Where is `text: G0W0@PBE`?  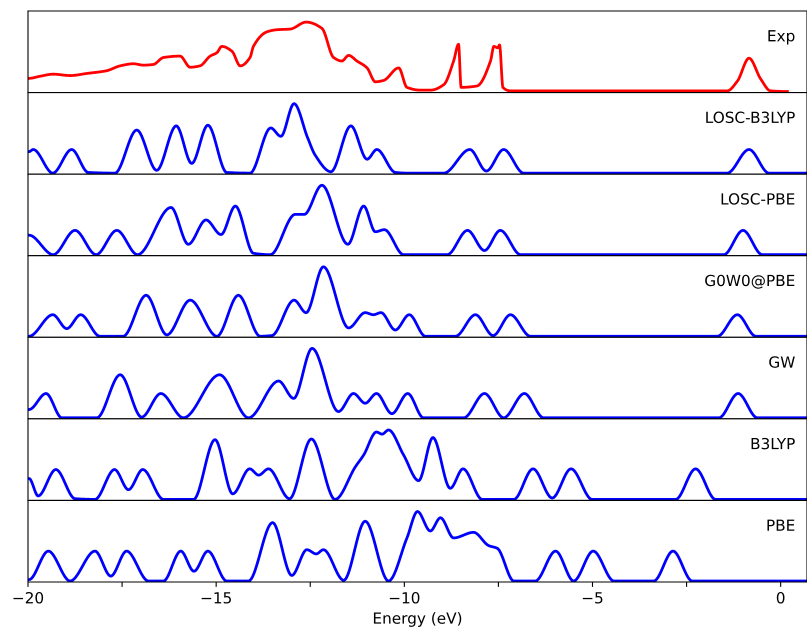
text: G0W0@PBE is located at coordinates (749, 281).